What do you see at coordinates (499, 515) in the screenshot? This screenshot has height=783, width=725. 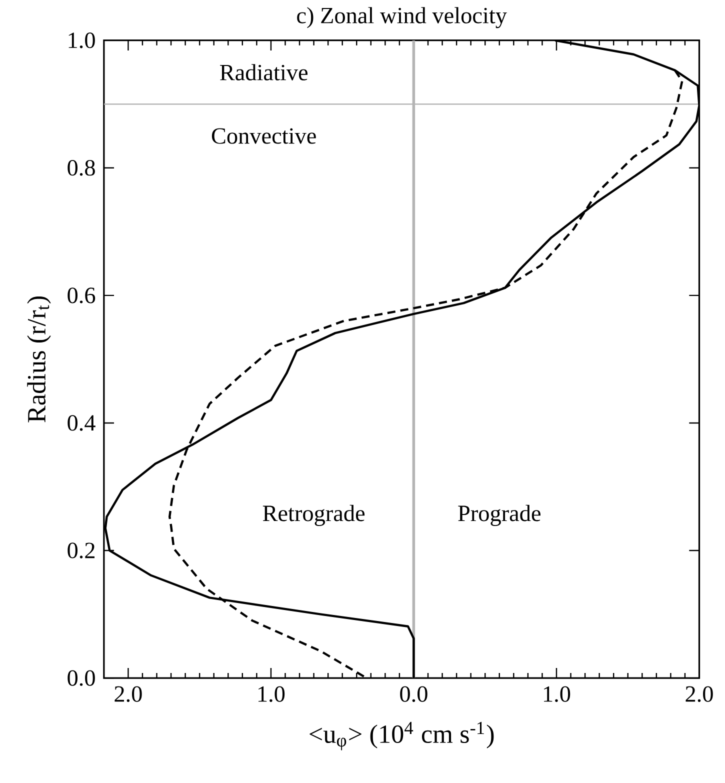 I see `annotation: Prograde` at bounding box center [499, 515].